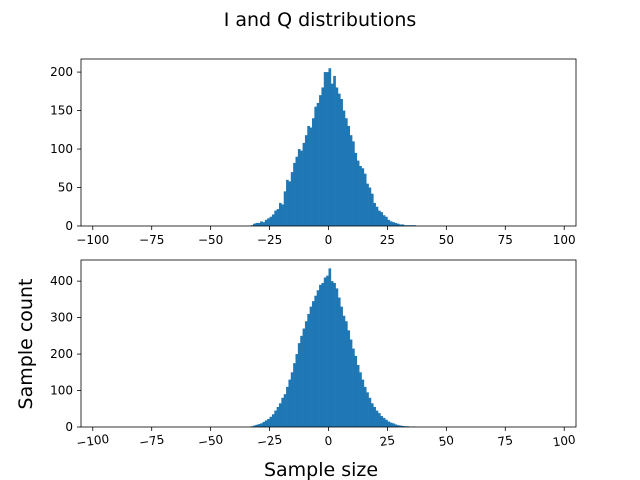 The image size is (640, 480). Describe the element at coordinates (210, 240) in the screenshot. I see `x-tick-label: −50` at that location.